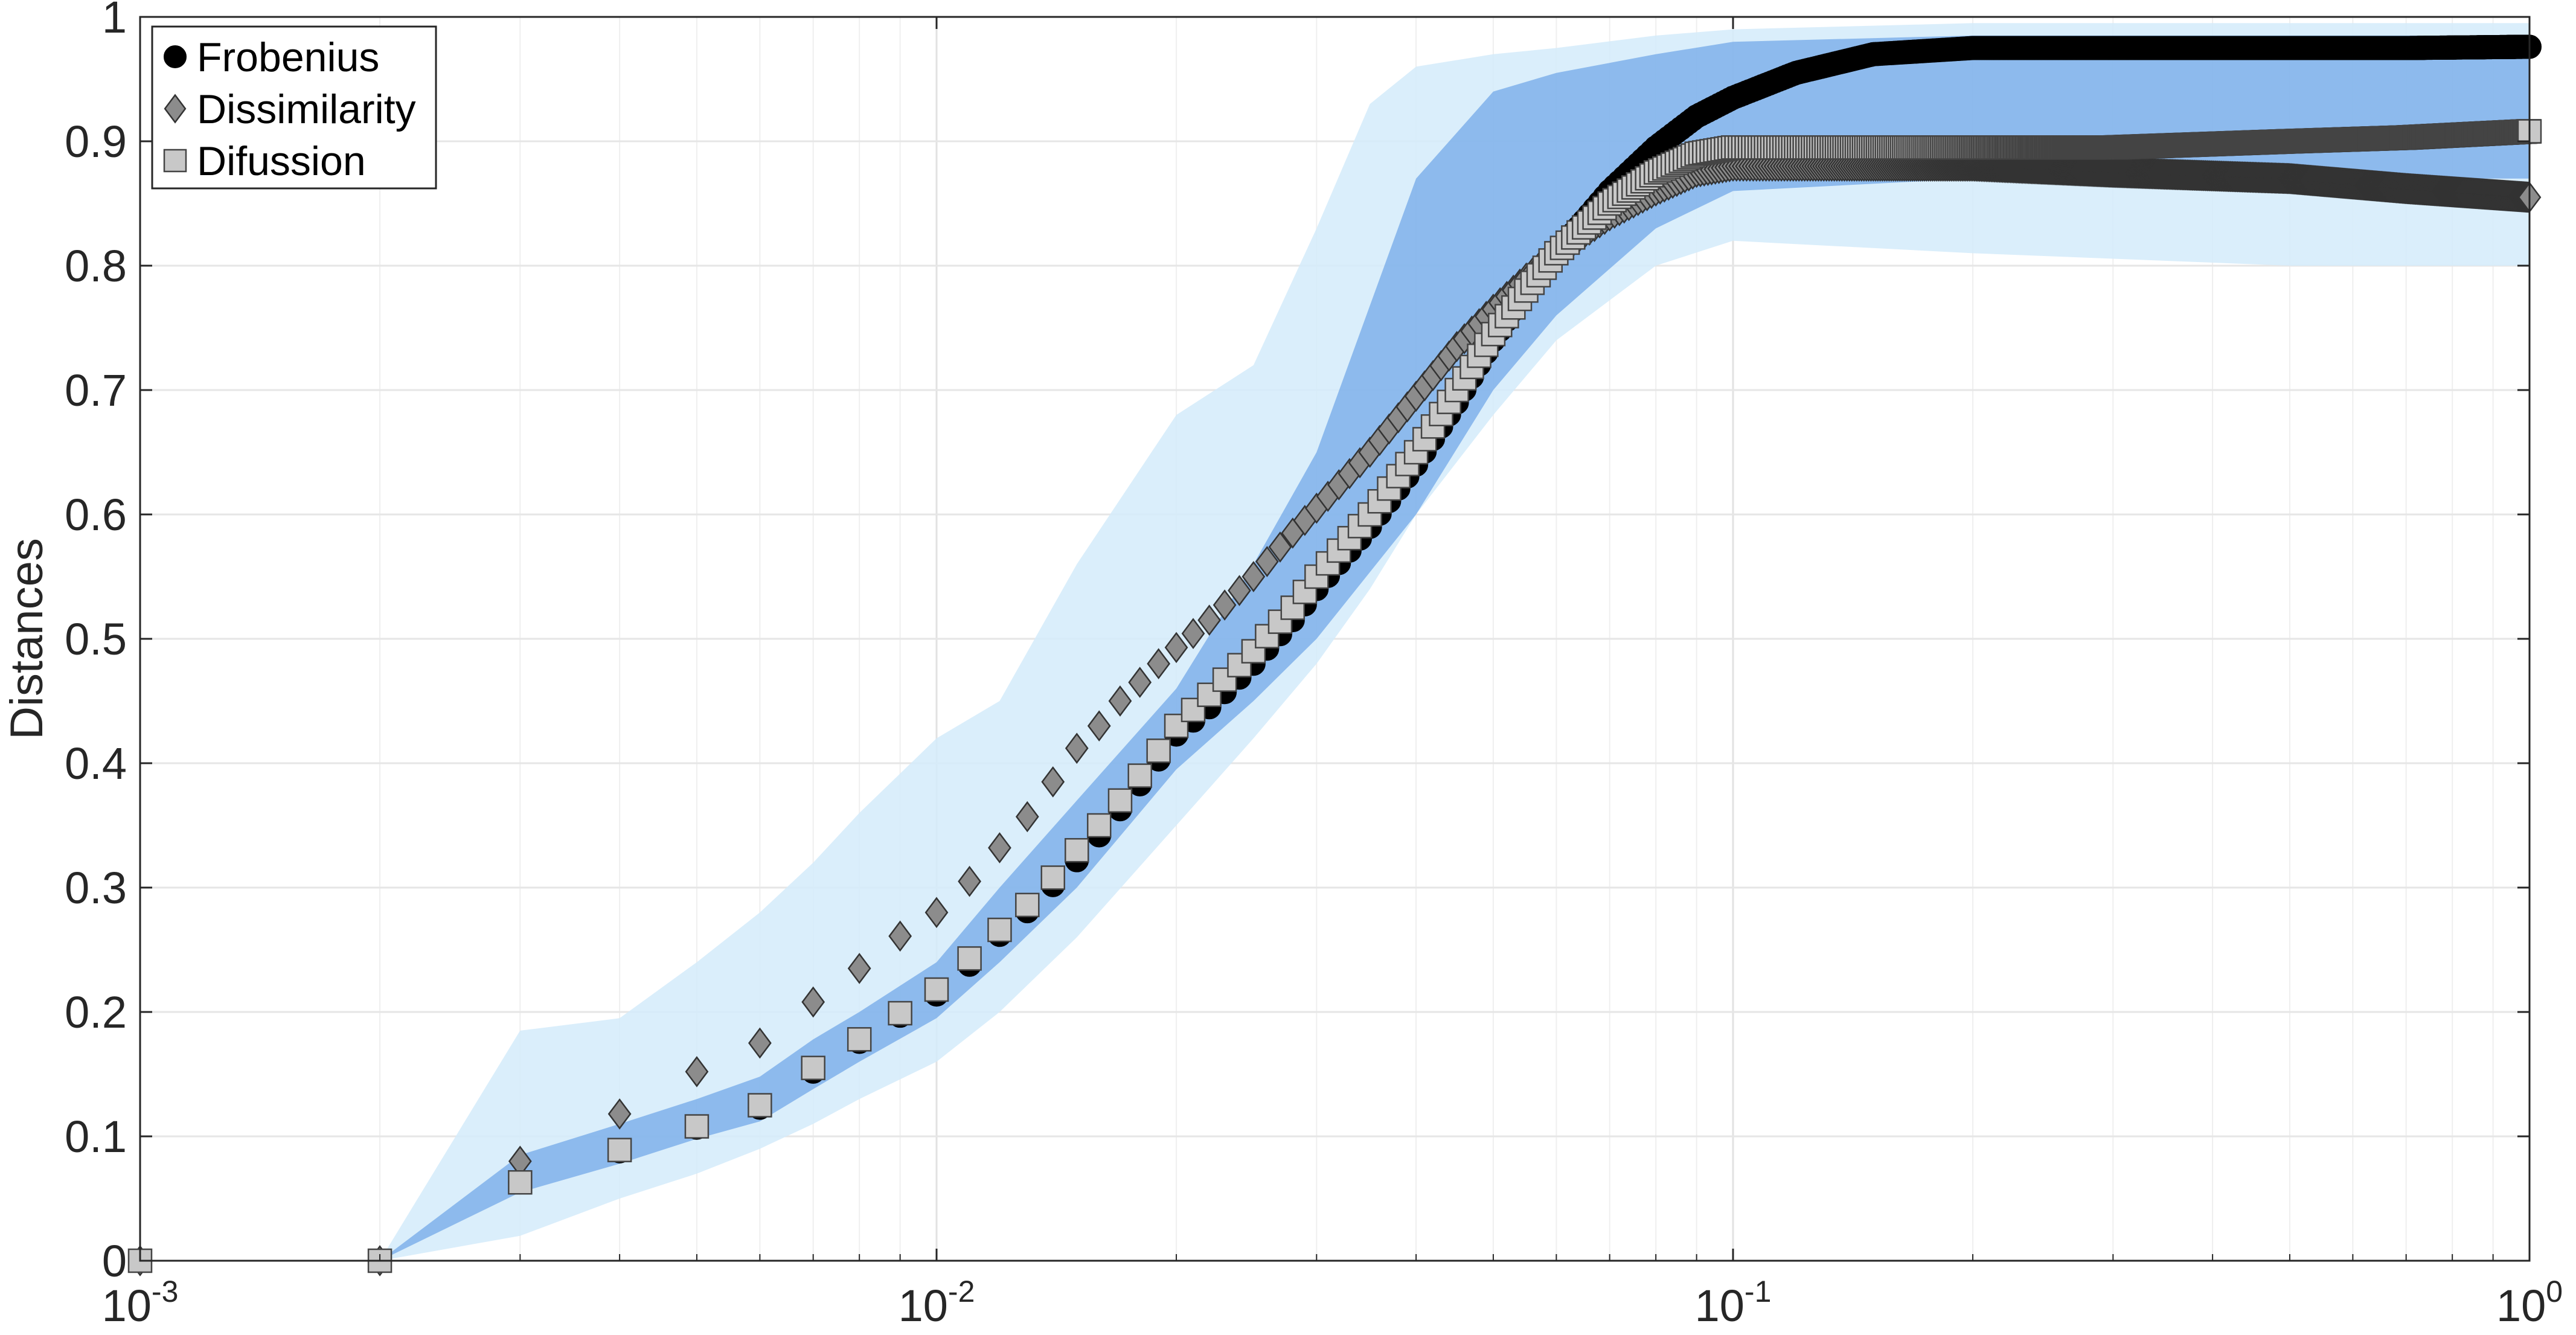 The height and width of the screenshot is (1335, 2576). Describe the element at coordinates (2529, 1303) in the screenshot. I see `x-tick-label: 10⁰` at that location.